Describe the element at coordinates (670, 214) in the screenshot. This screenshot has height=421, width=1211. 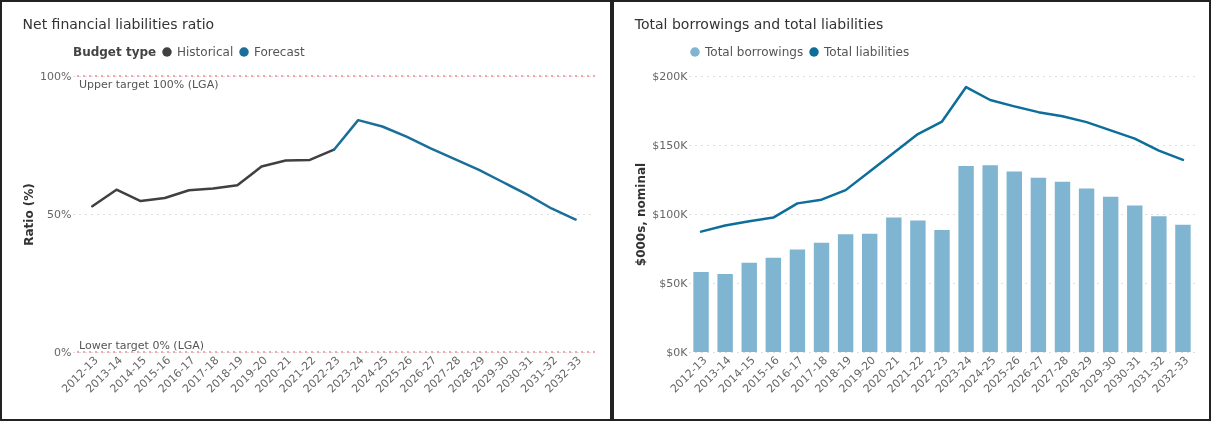
I see `y-tick-label: $100K` at that location.